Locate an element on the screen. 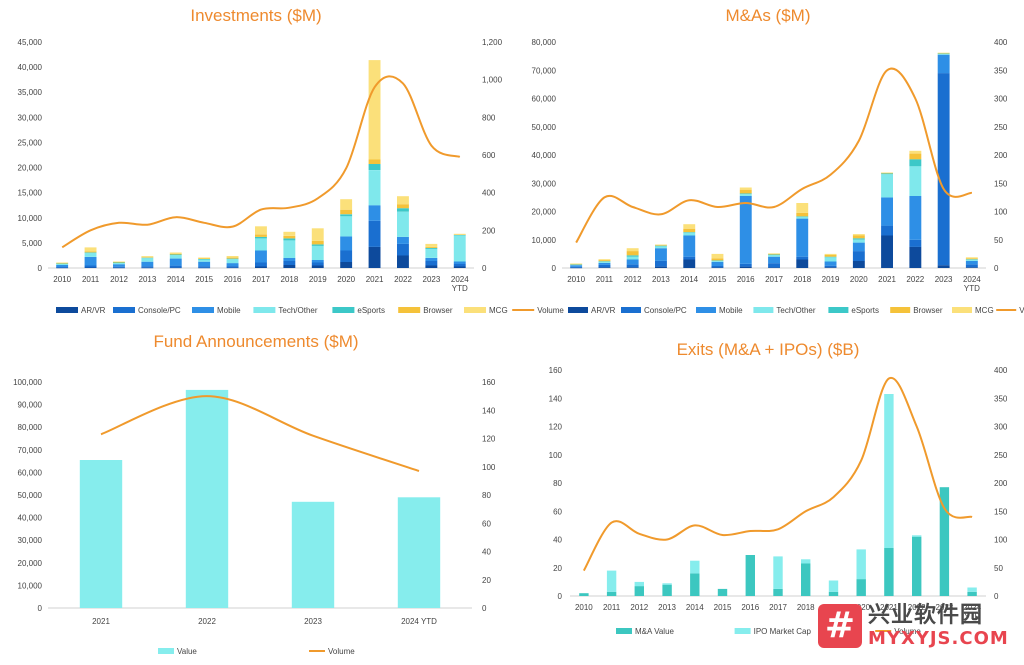 This screenshot has width=1024, height=665. y-tick-label: 15,000 is located at coordinates (30, 193).